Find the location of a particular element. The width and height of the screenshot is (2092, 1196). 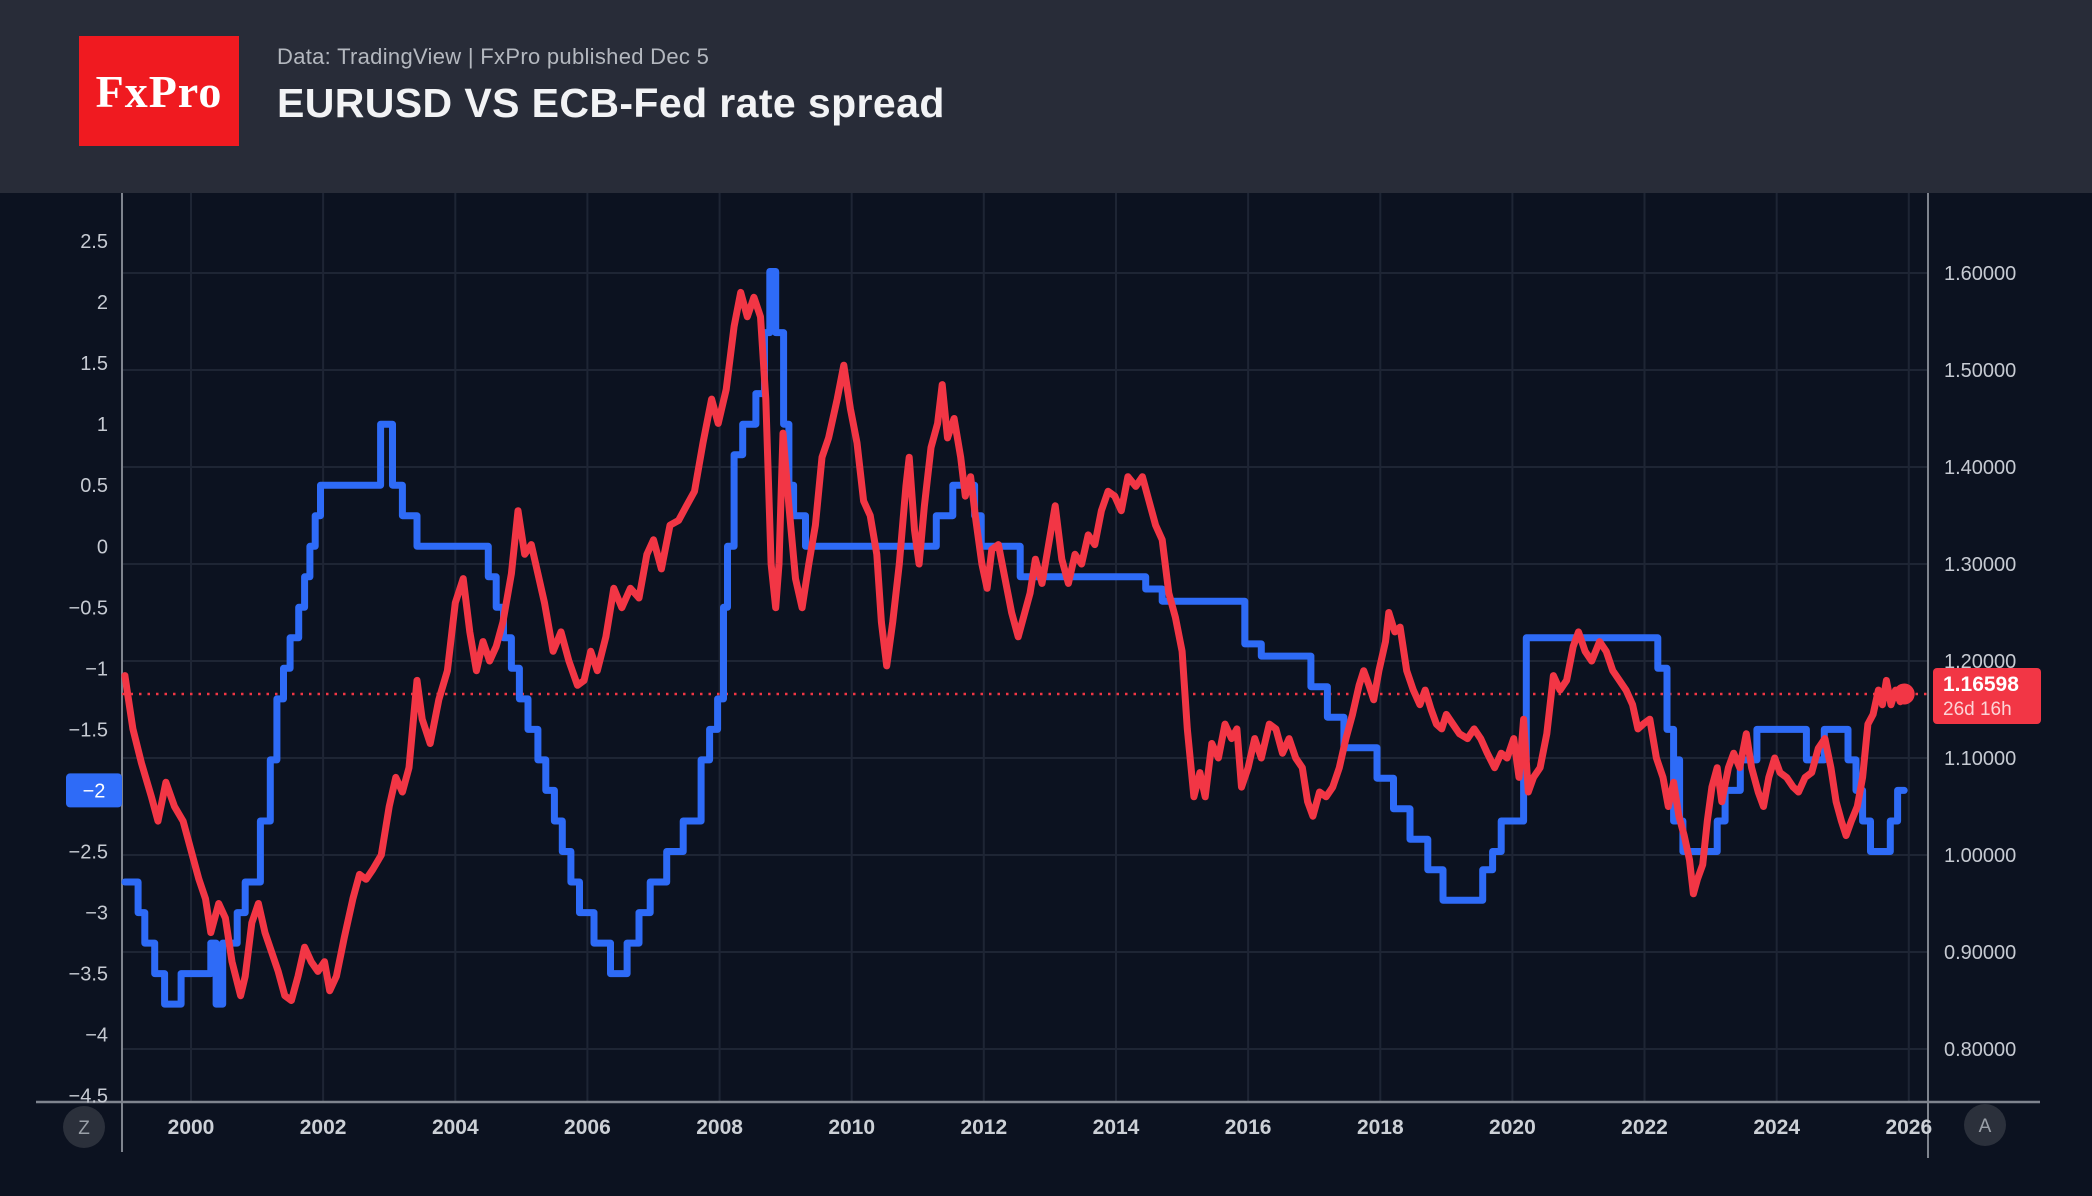

time-axis-tick-label: 2024 is located at coordinates (1776, 1127).